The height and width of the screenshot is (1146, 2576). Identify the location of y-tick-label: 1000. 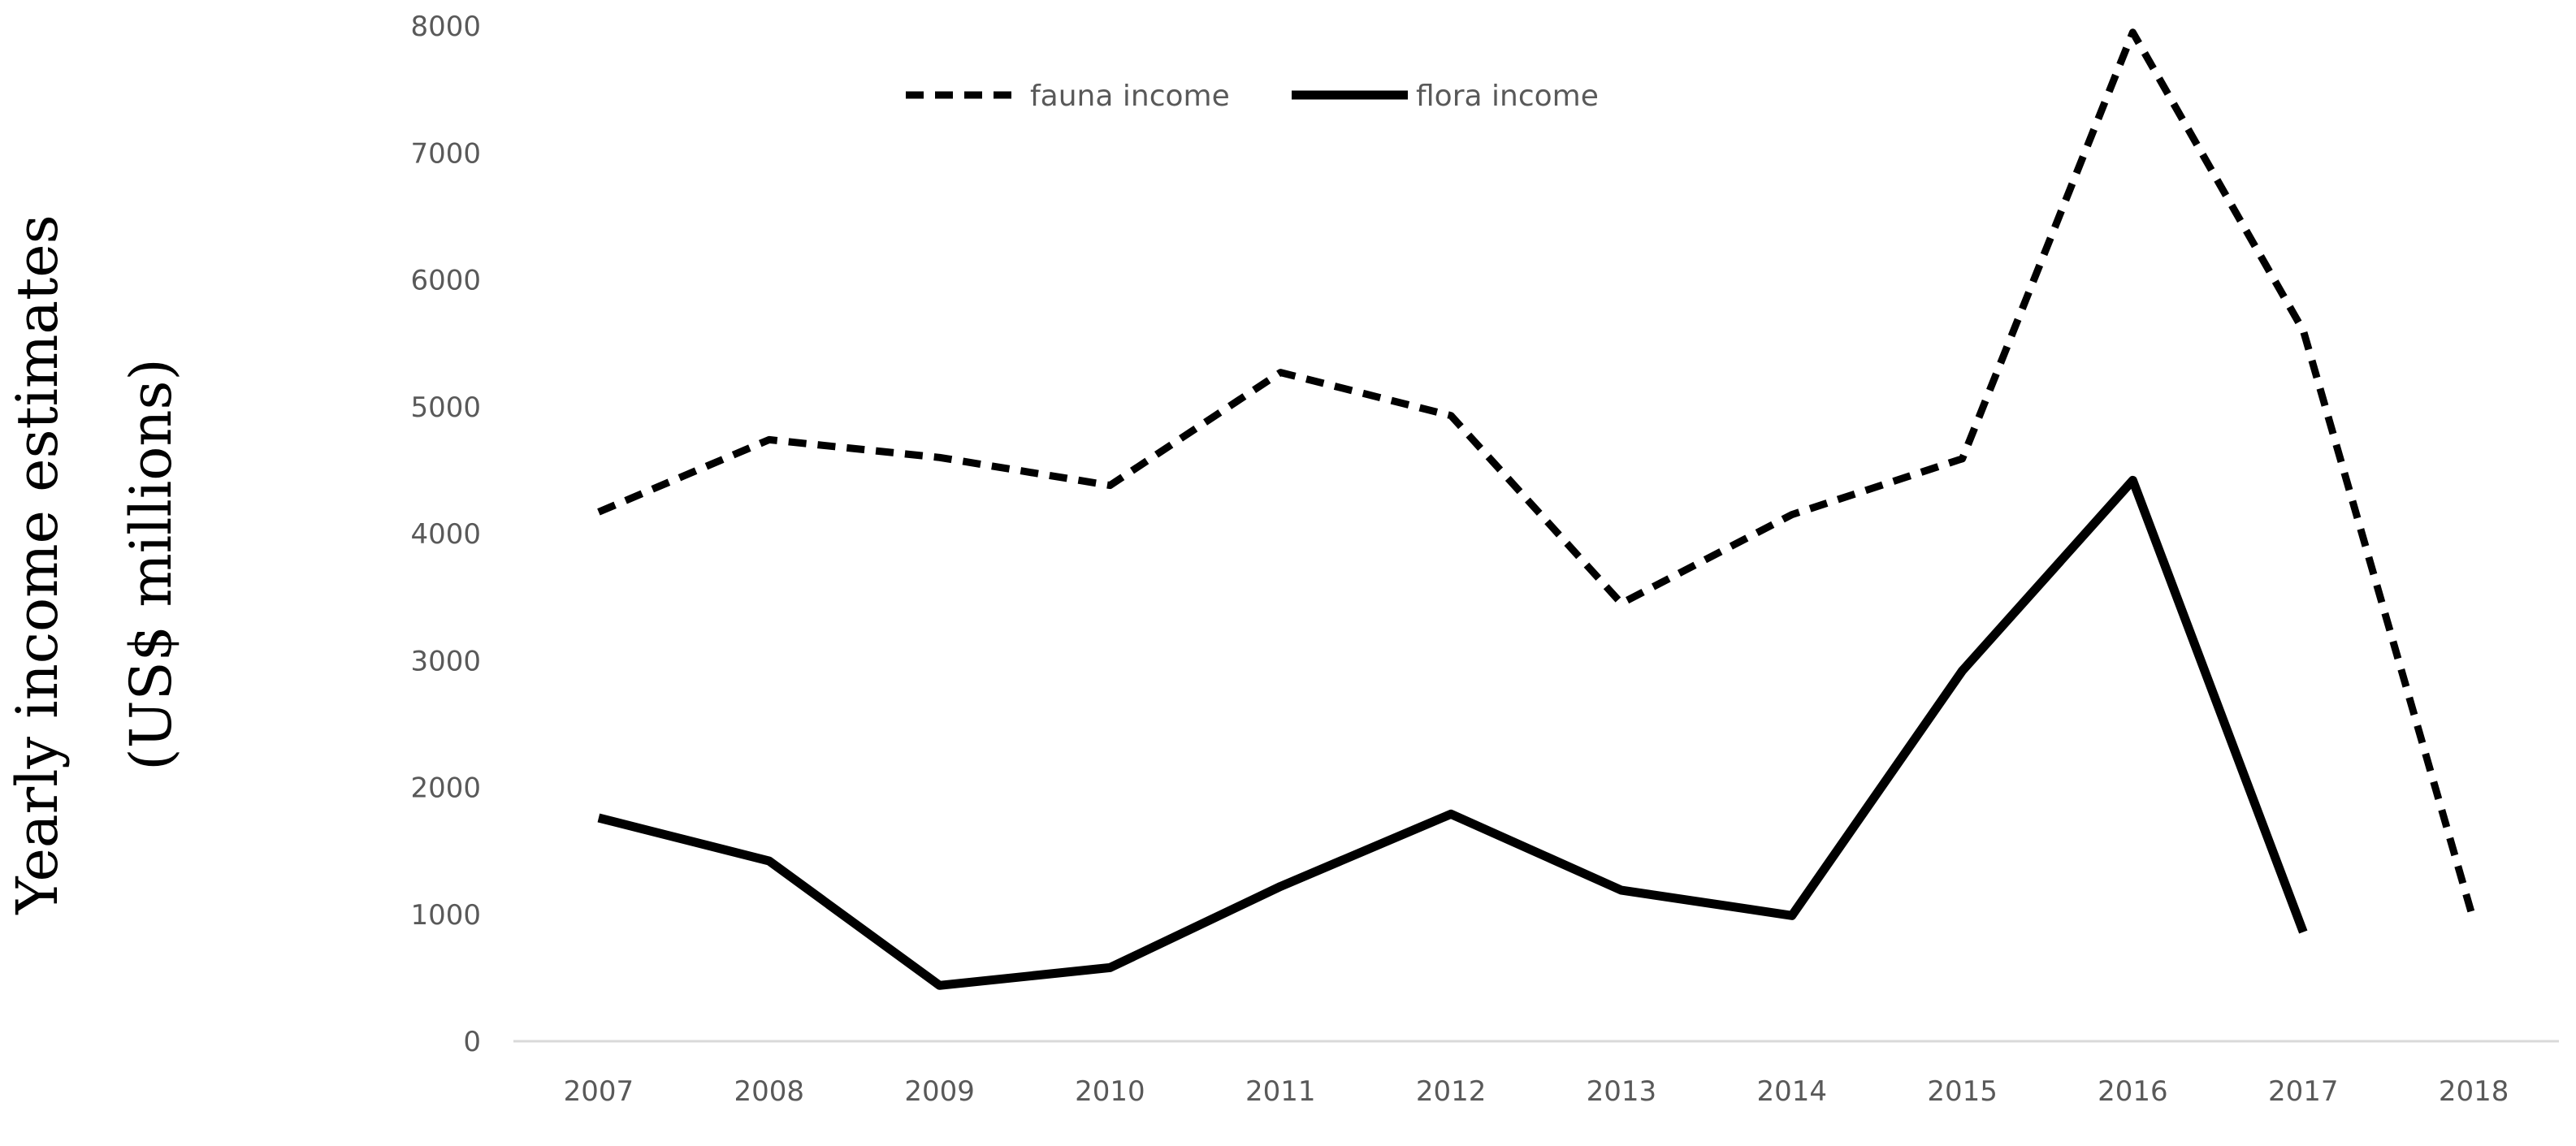
(445, 915).